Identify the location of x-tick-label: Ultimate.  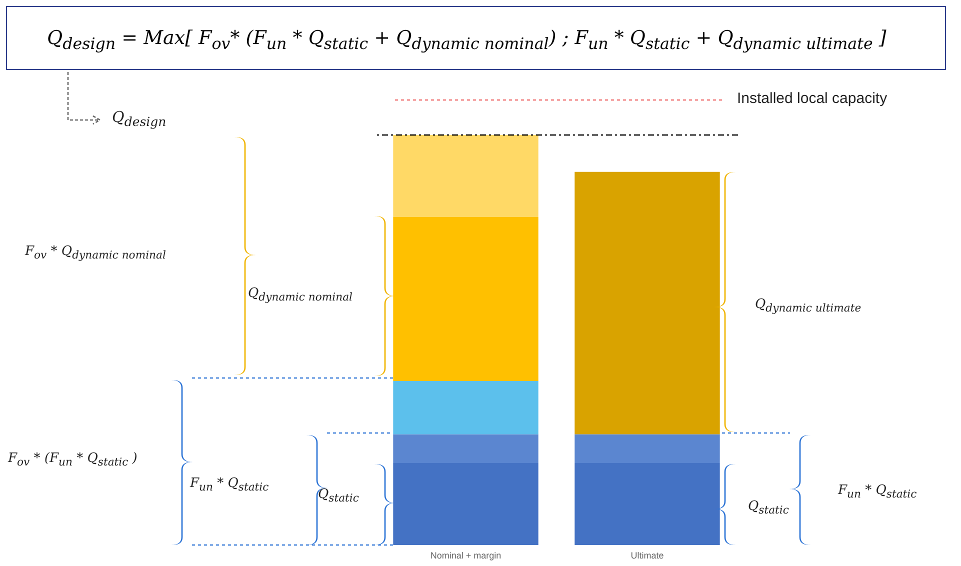
(647, 555).